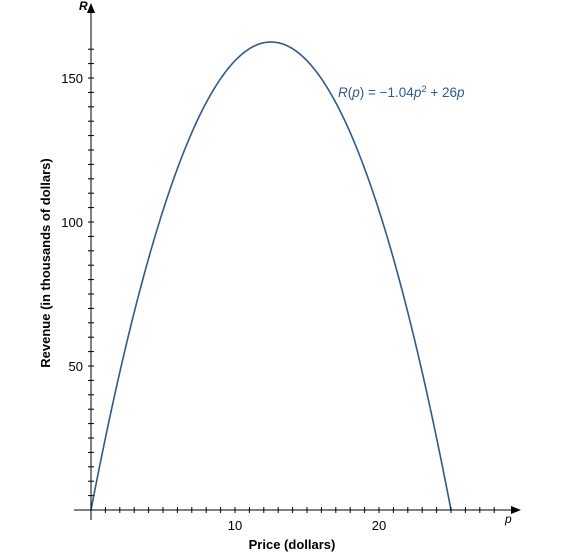  Describe the element at coordinates (355, 92) in the screenshot. I see `curve-label-arg: p` at that location.